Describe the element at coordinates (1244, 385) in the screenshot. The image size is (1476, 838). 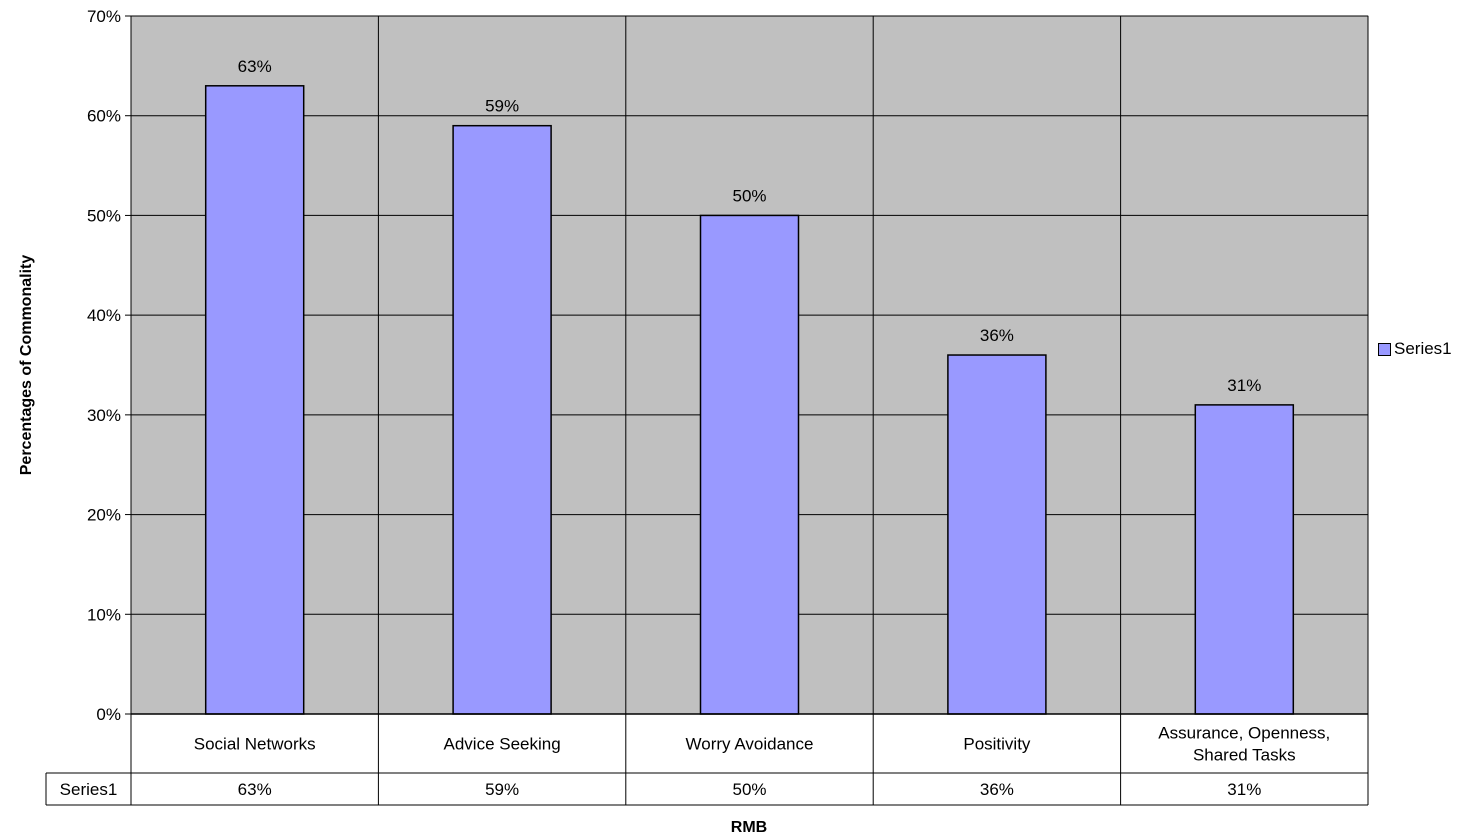
I see `data-label: 31%` at that location.